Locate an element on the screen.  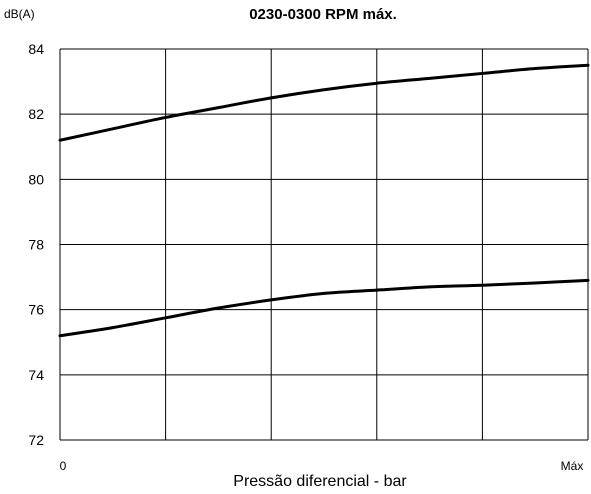
chart-title: 0230-0300 RPM máx. is located at coordinates (323, 14).